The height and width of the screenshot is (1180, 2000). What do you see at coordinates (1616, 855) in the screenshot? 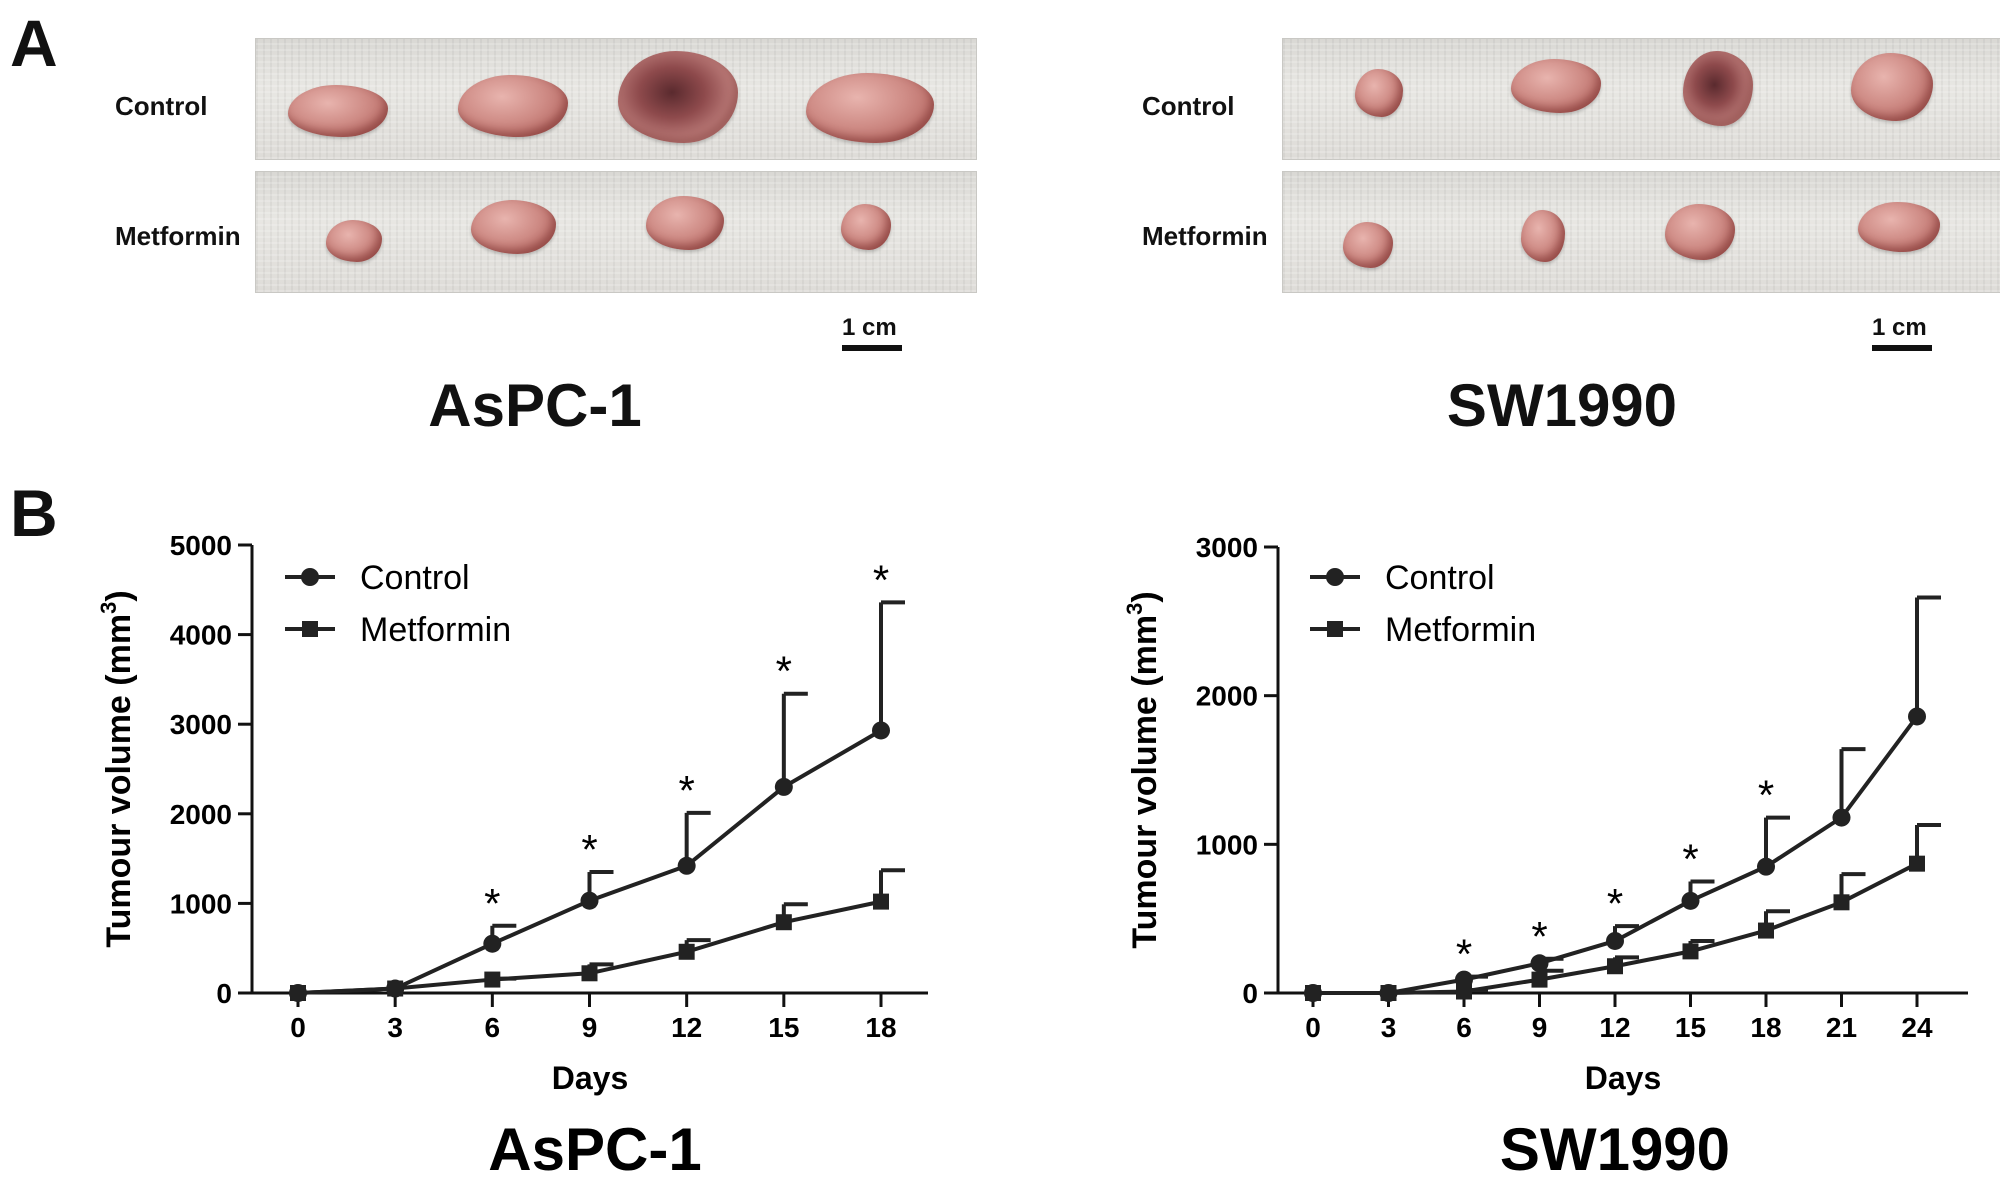
I see `series-line-control` at bounding box center [1616, 855].